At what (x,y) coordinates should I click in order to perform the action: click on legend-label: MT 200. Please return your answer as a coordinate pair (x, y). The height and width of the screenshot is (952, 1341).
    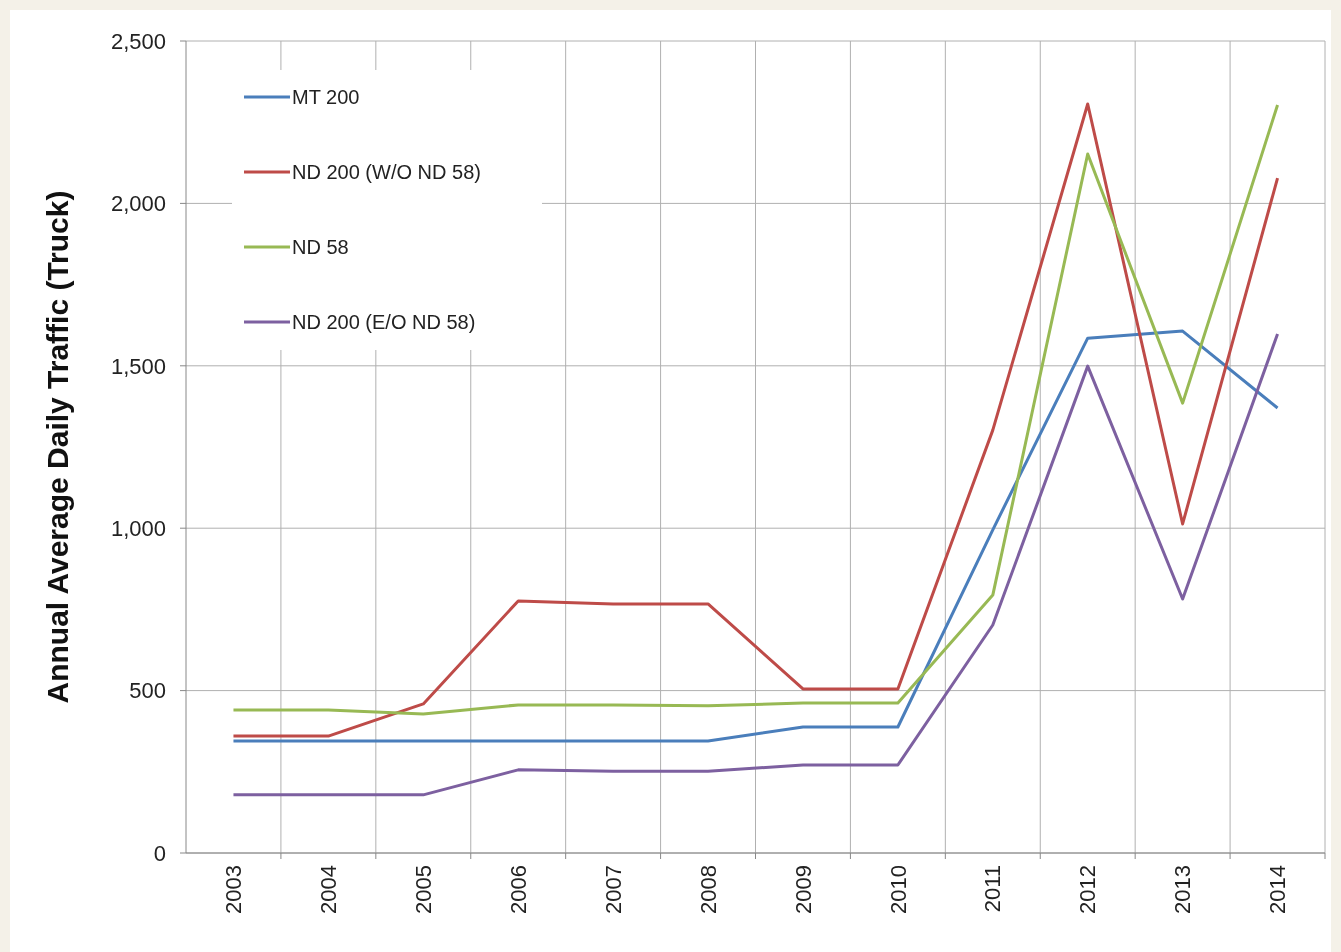
    Looking at the image, I should click on (326, 97).